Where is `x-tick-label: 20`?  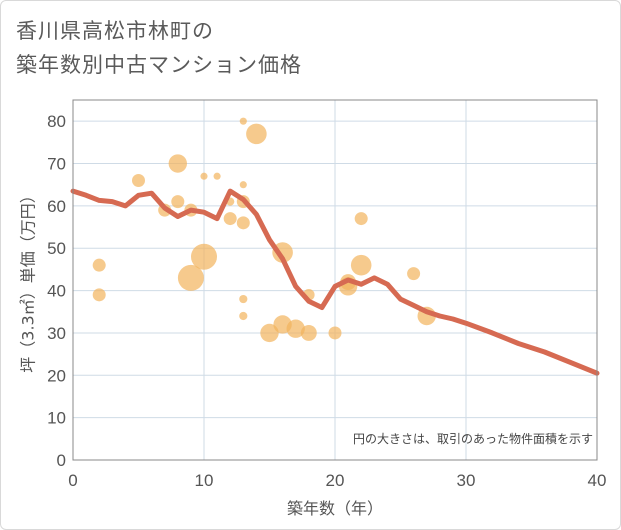
x-tick-label: 20 is located at coordinates (335, 480).